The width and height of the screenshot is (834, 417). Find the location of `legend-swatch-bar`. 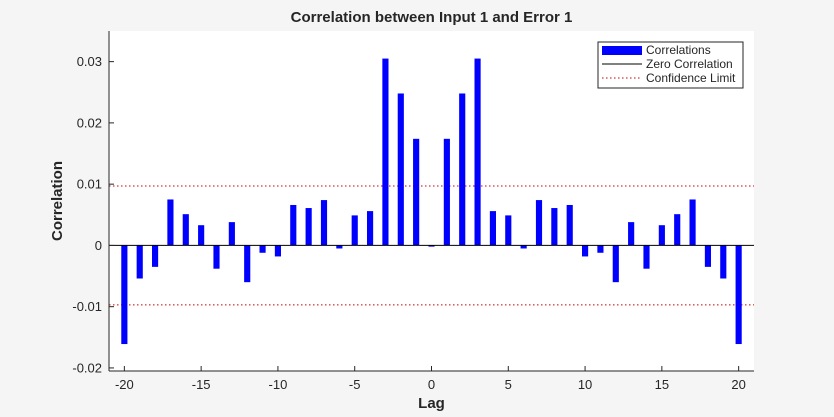

legend-swatch-bar is located at coordinates (622, 50).